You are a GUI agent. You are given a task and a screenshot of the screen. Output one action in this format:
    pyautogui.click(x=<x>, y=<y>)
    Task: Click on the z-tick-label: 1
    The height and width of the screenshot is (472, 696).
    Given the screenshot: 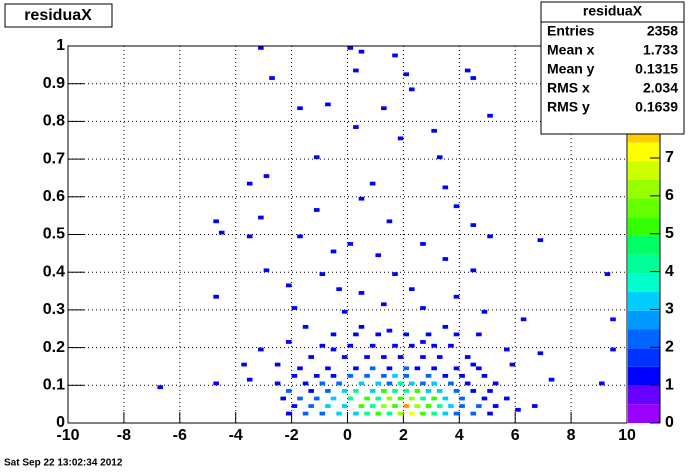 What is the action you would take?
    pyautogui.click(x=669, y=384)
    